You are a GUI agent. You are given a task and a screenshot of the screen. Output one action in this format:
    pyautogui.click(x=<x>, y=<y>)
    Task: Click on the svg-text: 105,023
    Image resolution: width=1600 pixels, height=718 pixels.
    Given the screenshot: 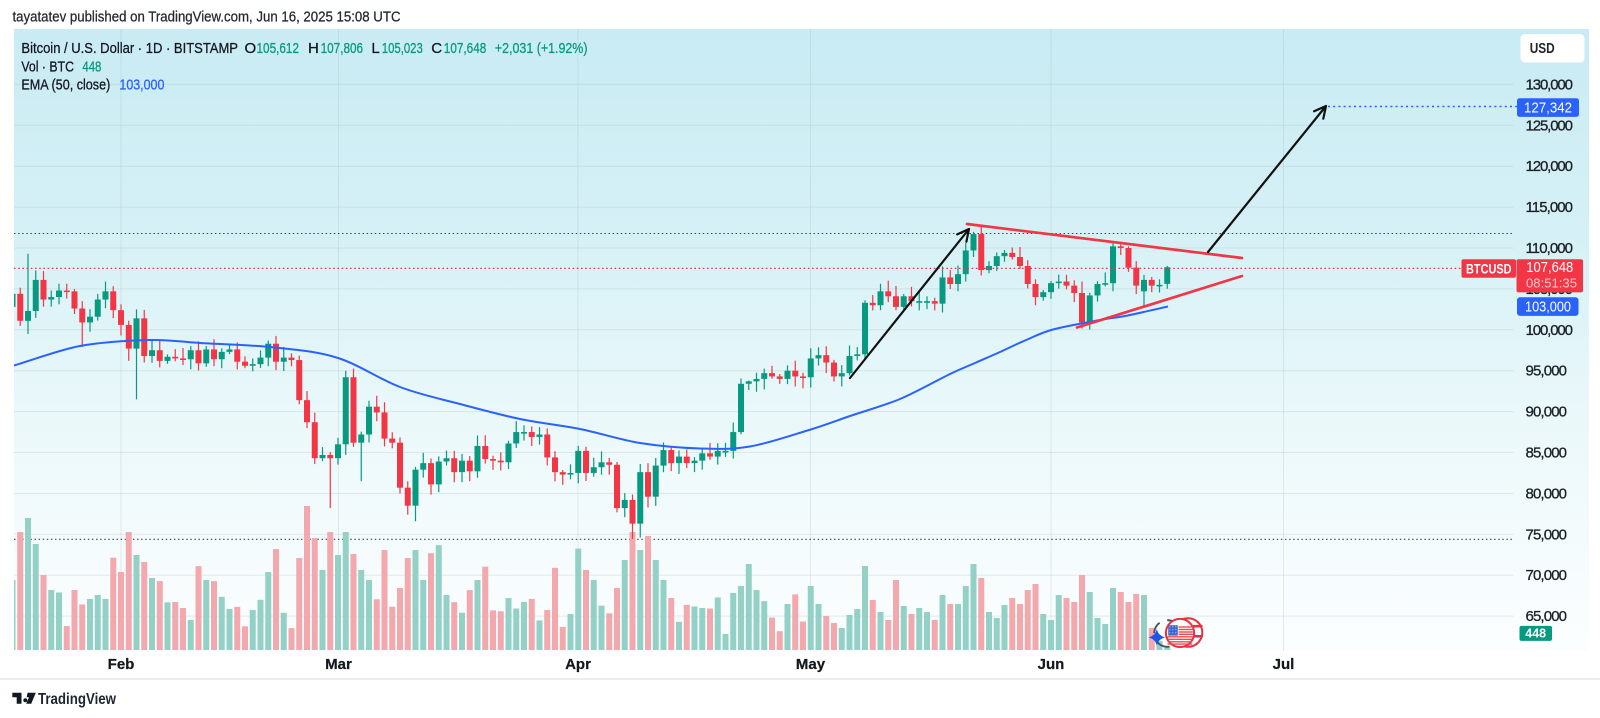 What is the action you would take?
    pyautogui.click(x=402, y=48)
    